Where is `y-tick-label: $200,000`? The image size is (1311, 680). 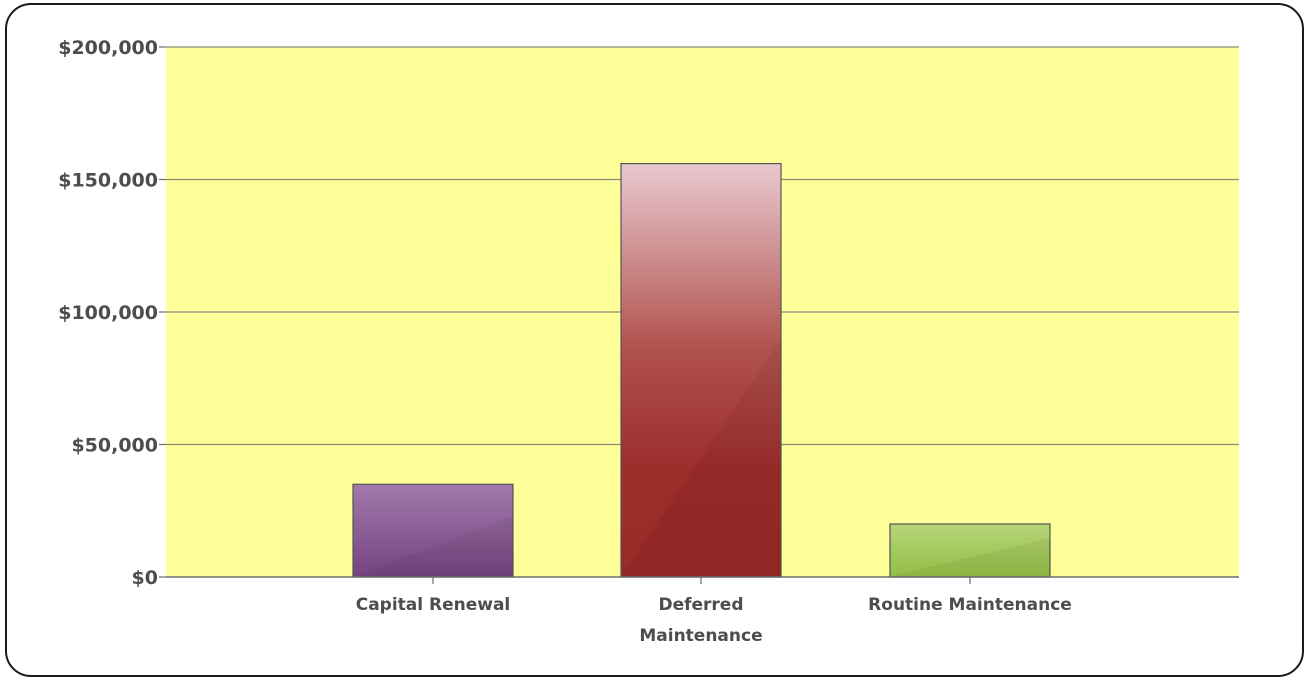 y-tick-label: $200,000 is located at coordinates (108, 48).